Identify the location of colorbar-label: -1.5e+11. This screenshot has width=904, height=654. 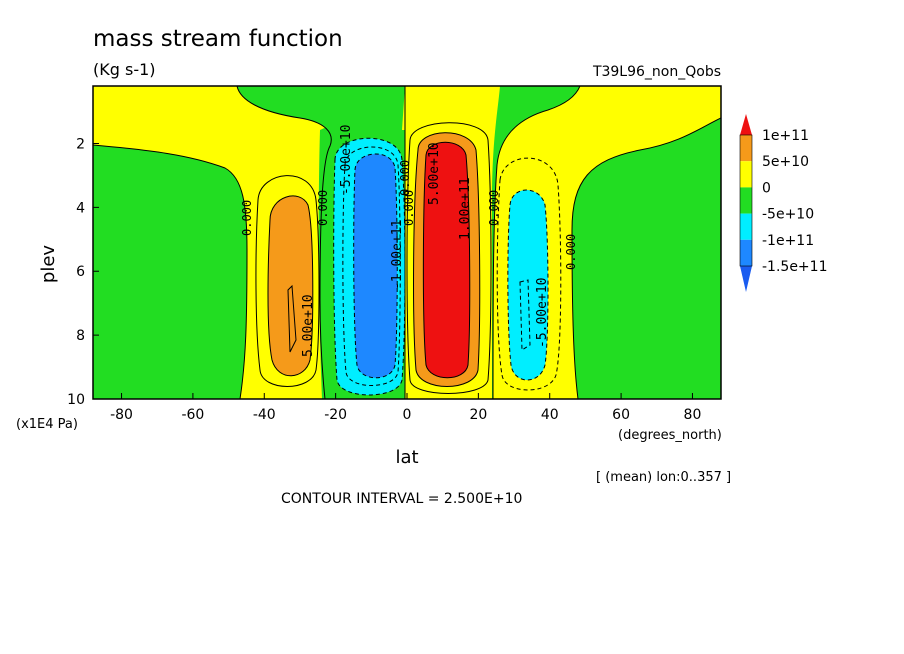
(794, 267).